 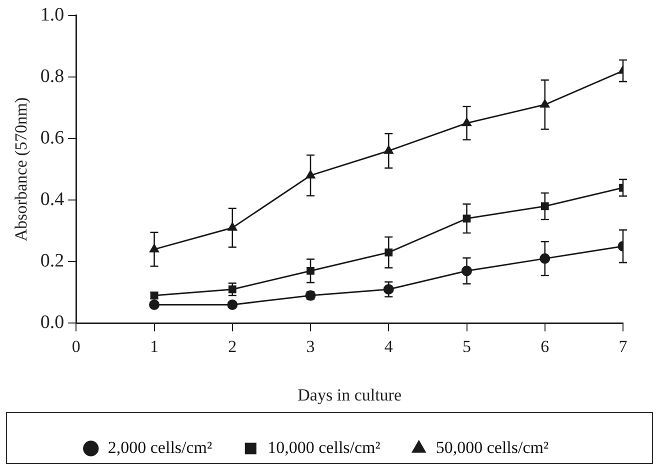 I want to click on x-tick-label: 0, so click(x=76, y=346).